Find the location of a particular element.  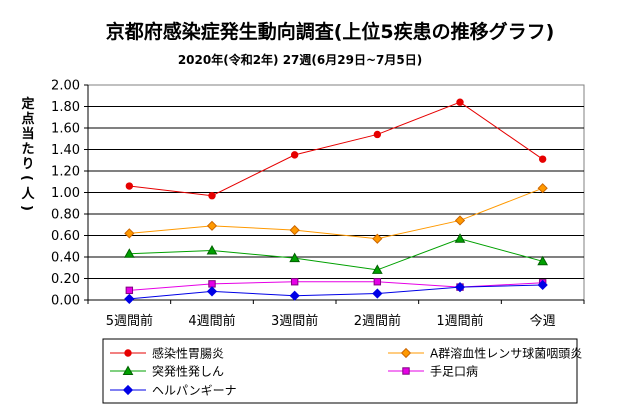

x-tick-label: 4週間前 is located at coordinates (211, 321).